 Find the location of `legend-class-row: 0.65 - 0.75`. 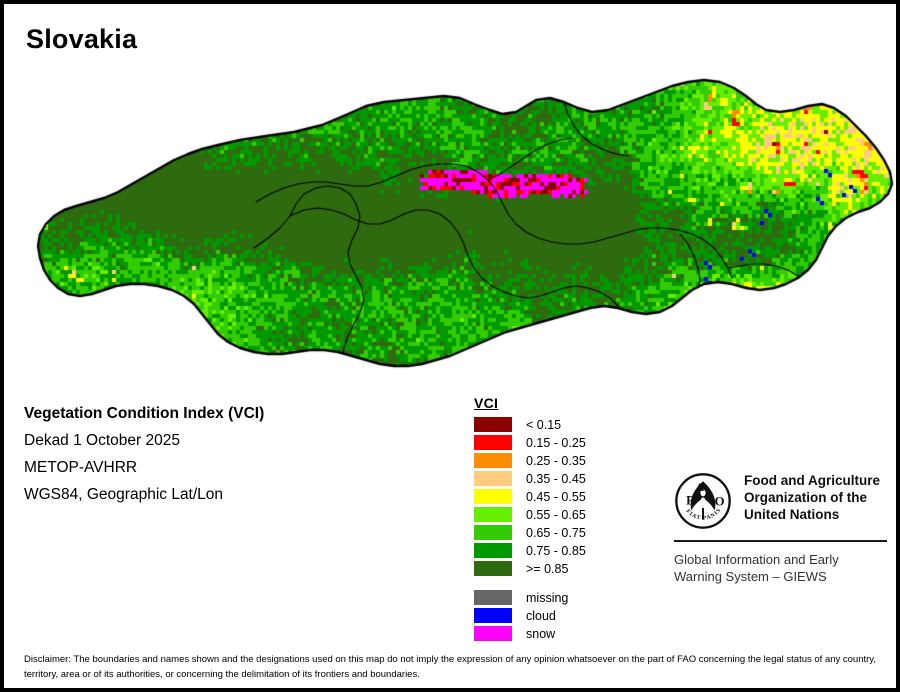

legend-class-row: 0.65 - 0.75 is located at coordinates (559, 532).